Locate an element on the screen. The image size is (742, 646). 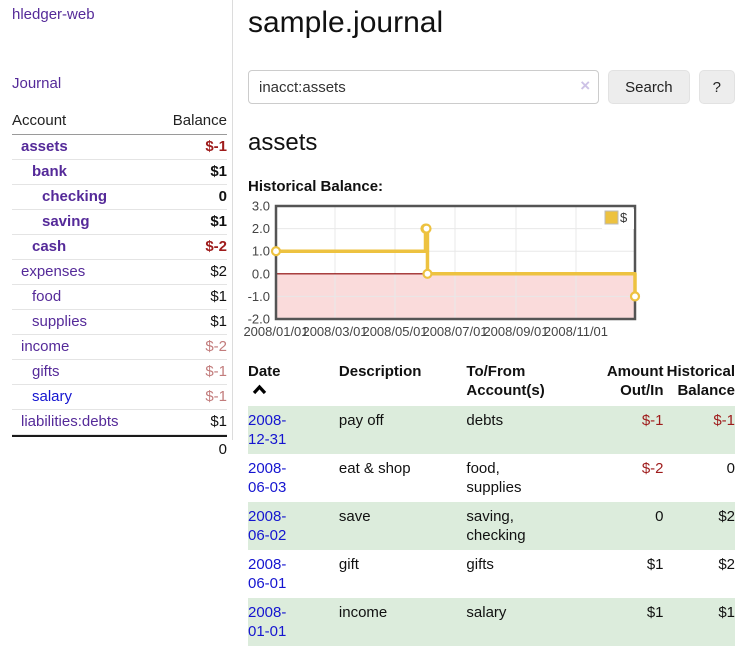
svg-text: 2008/09/01 is located at coordinates (515, 331).